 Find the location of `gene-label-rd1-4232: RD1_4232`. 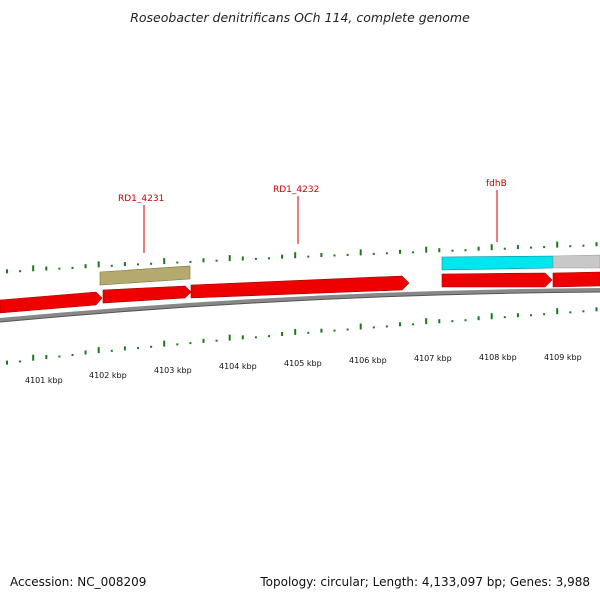

gene-label-rd1-4232: RD1_4232 is located at coordinates (296, 190).